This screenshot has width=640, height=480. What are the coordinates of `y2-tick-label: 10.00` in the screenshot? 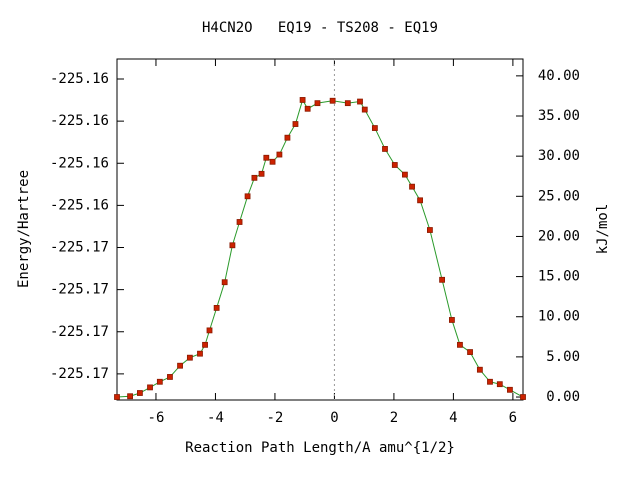 It's located at (559, 317).